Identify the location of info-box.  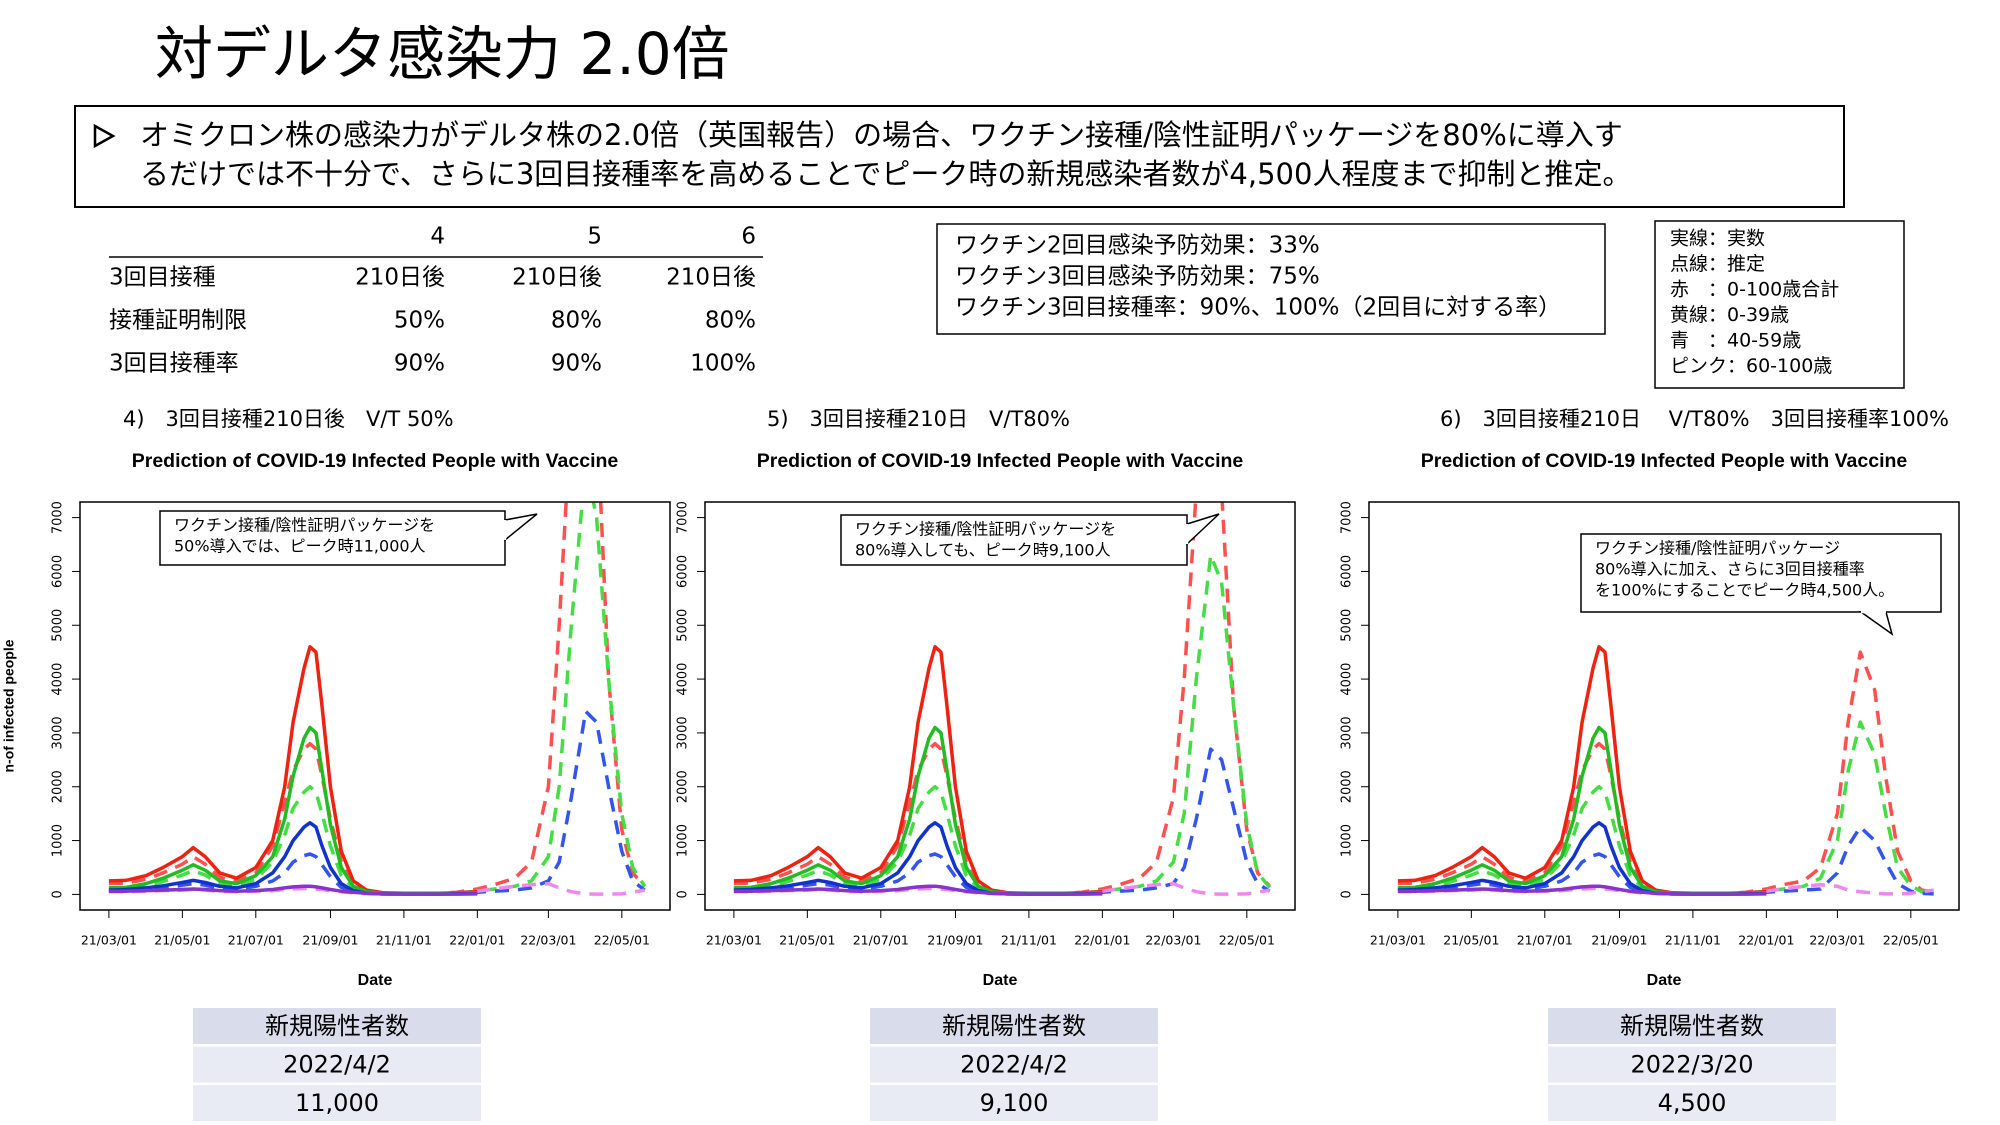
(1271, 279).